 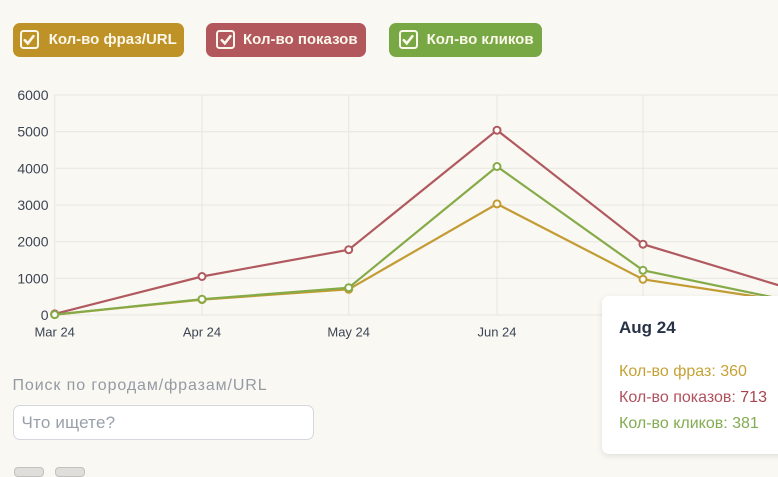 What do you see at coordinates (32, 242) in the screenshot?
I see `svg-text: 2000` at bounding box center [32, 242].